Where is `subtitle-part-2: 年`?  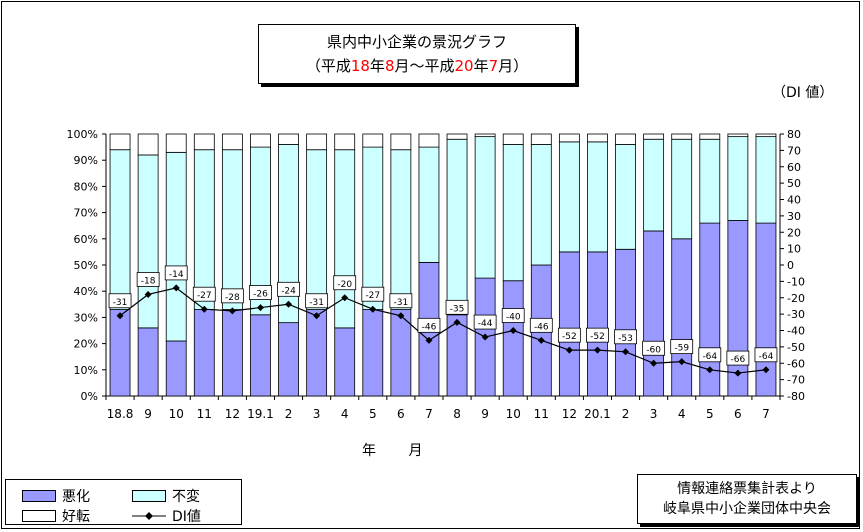 subtitle-part-2: 年 is located at coordinates (377, 66).